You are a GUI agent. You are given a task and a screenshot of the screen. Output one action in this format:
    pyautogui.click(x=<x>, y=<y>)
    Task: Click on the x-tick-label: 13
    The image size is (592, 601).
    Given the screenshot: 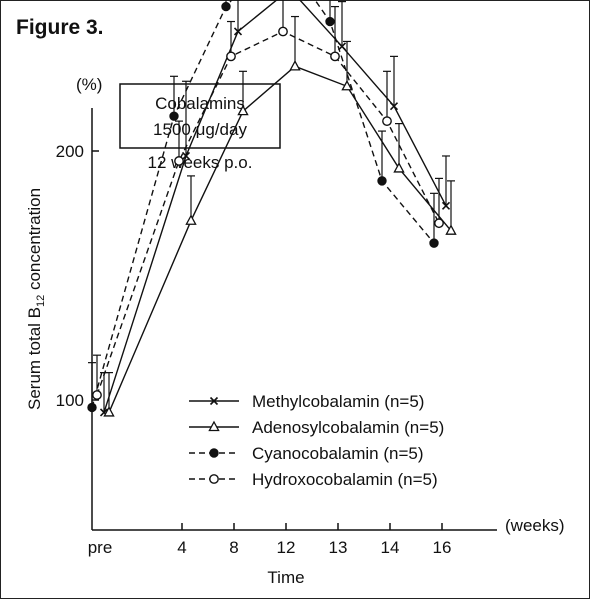 What is the action you would take?
    pyautogui.click(x=338, y=547)
    